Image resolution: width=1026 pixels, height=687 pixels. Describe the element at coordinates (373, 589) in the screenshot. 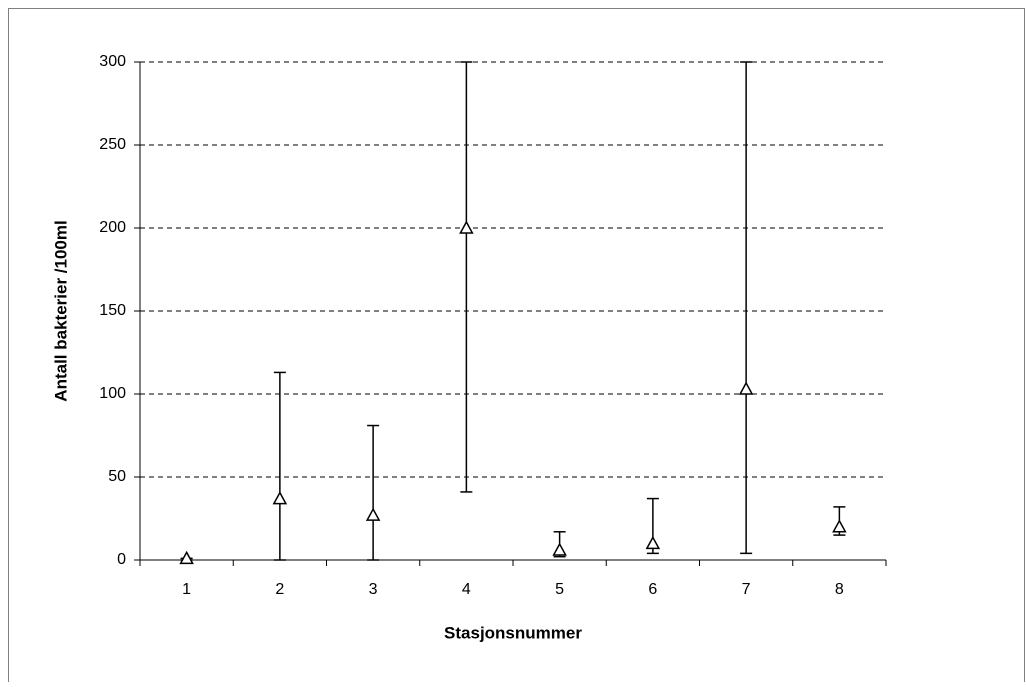

I see `x-tick-label: 3` at that location.